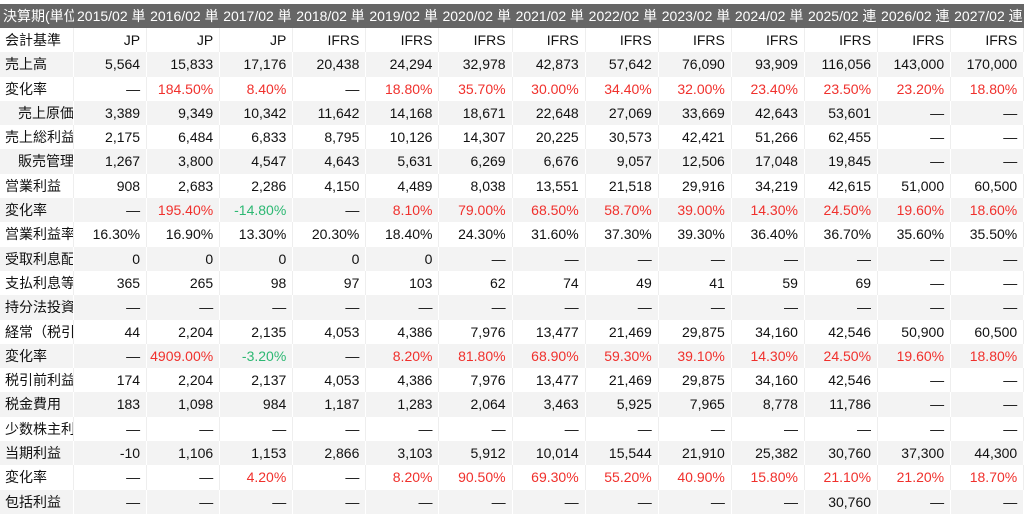 The image size is (1024, 527). Describe the element at coordinates (842, 234) in the screenshot. I see `value-cell: 36.70%` at that location.